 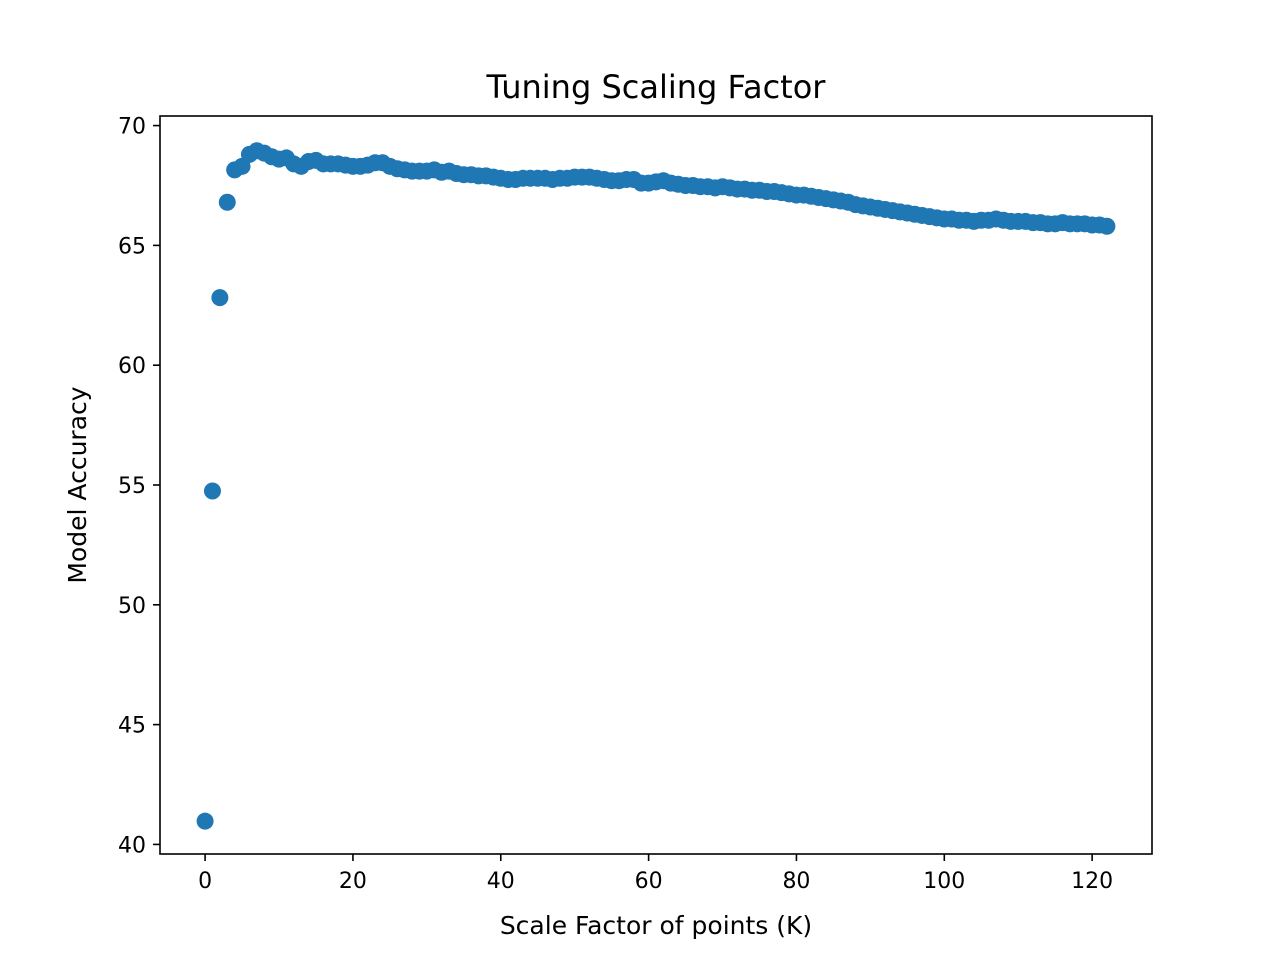 What do you see at coordinates (656, 87) in the screenshot?
I see `chart-title: Tuning Scaling Factor` at bounding box center [656, 87].